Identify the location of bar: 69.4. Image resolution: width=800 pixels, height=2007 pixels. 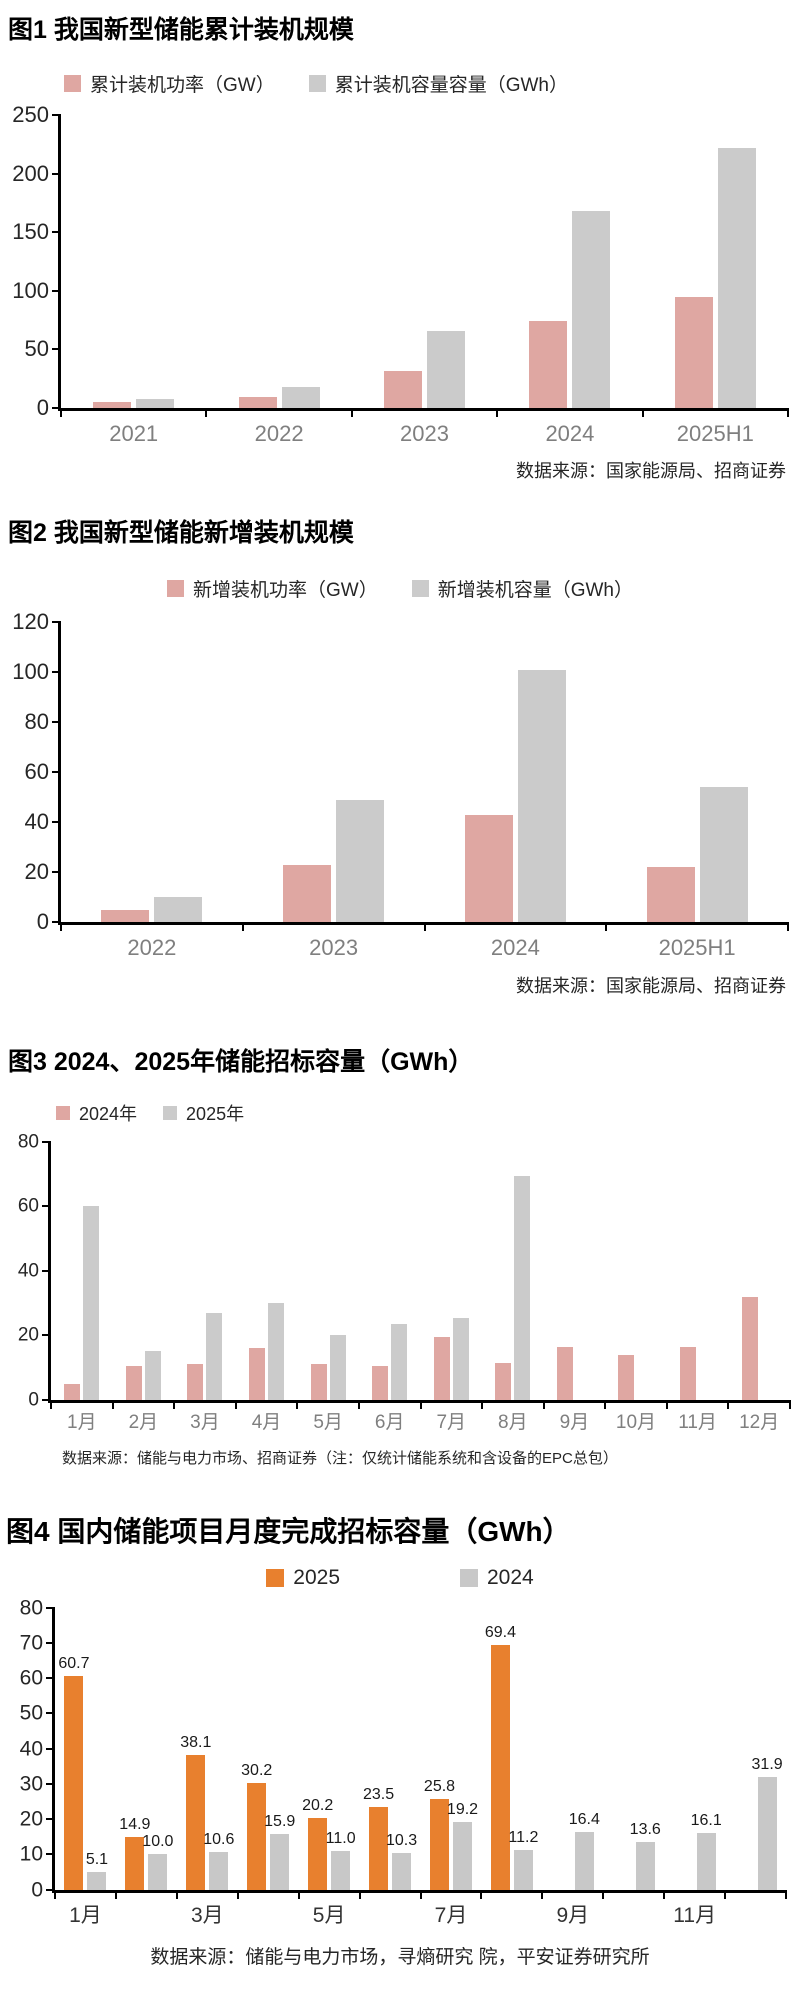
(500, 1757).